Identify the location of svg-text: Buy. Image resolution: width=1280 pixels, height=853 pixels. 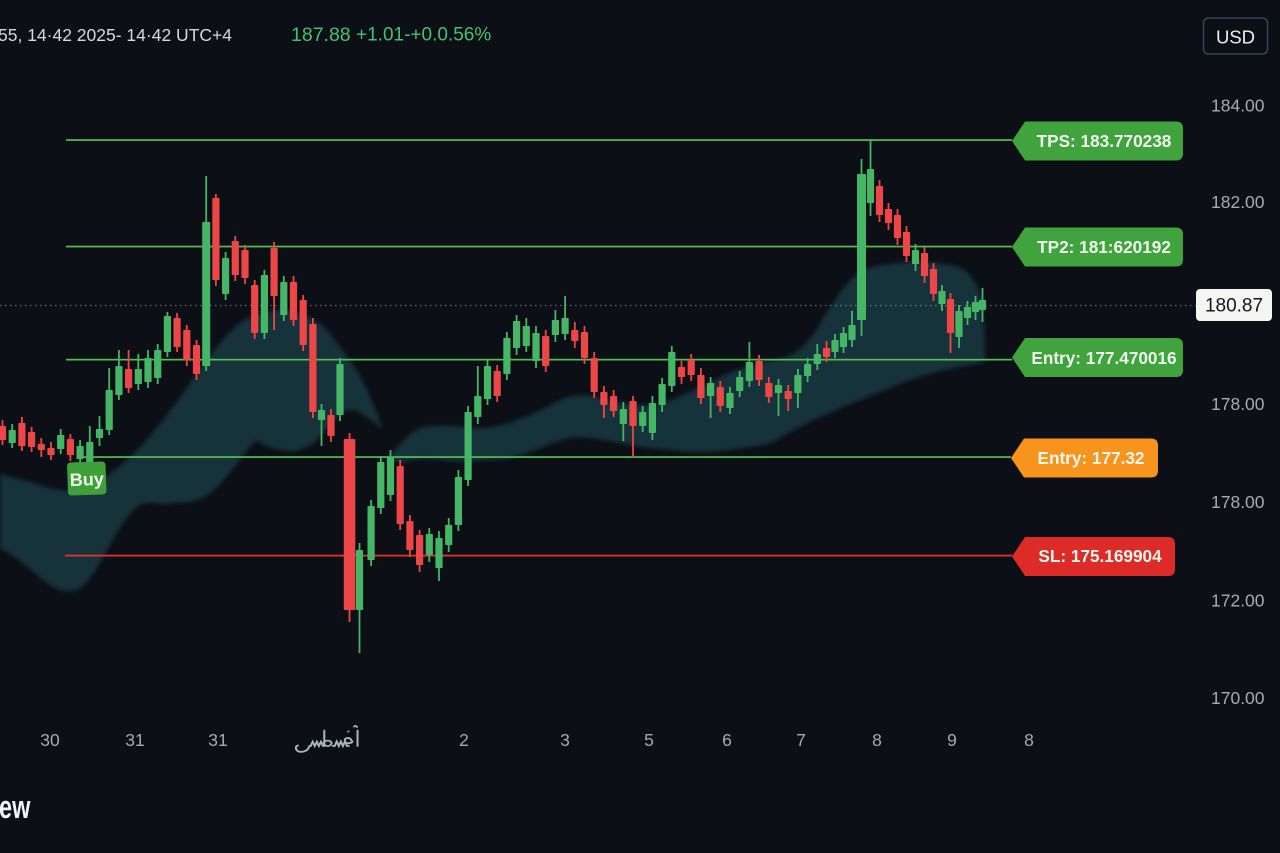
(86, 479).